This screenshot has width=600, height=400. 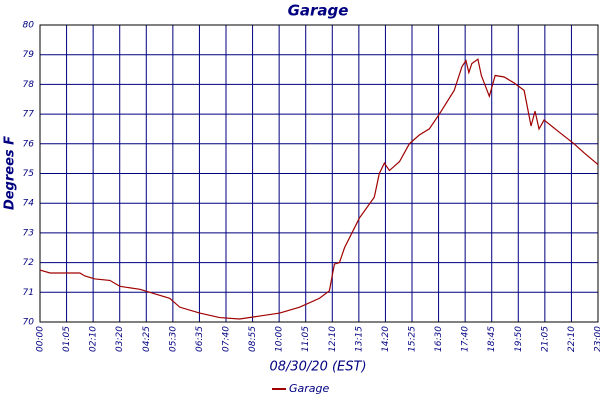 I want to click on y-tick-label: 71, so click(x=28, y=293).